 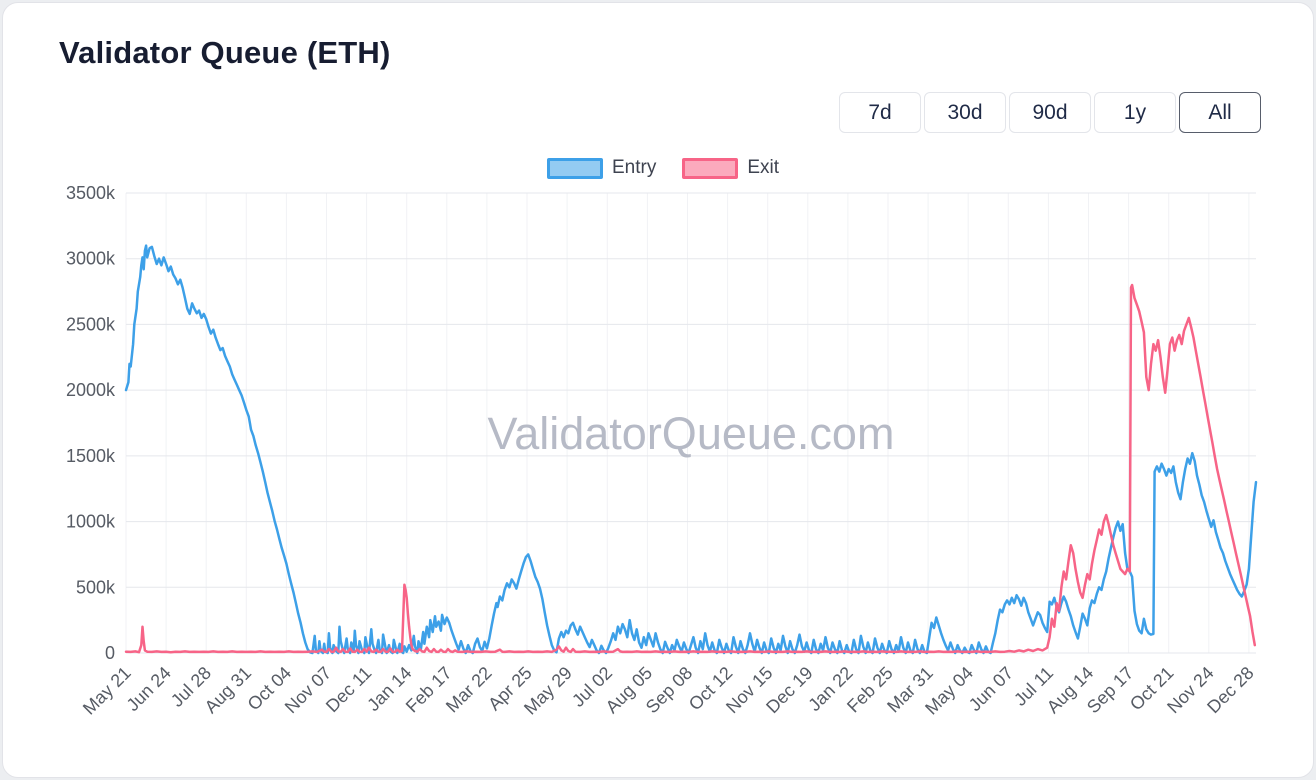 I want to click on entry-legend-swatch-icon, so click(x=574, y=168).